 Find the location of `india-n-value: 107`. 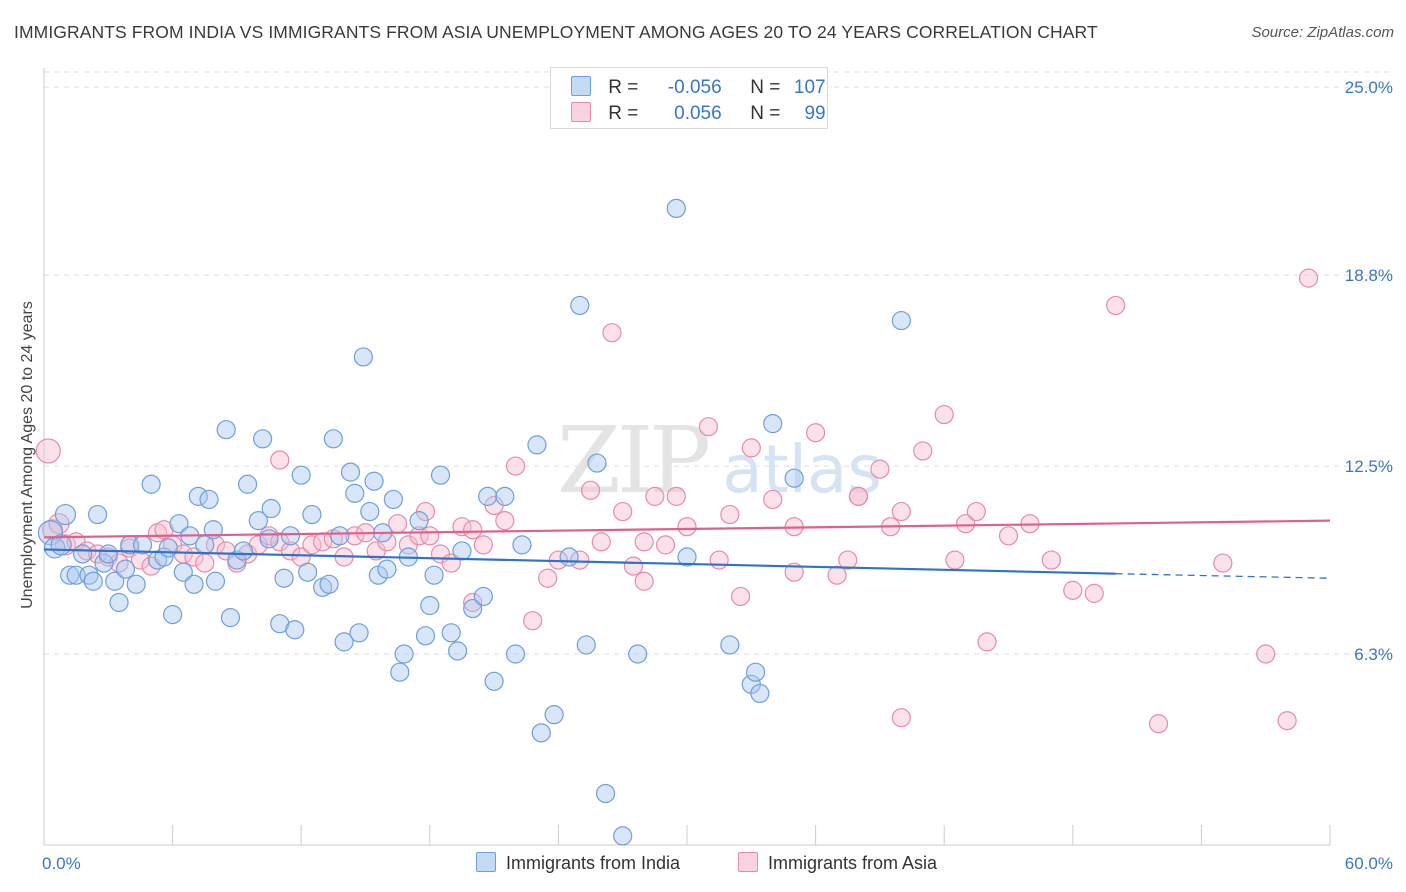

india-n-value: 107 is located at coordinates (809, 87).